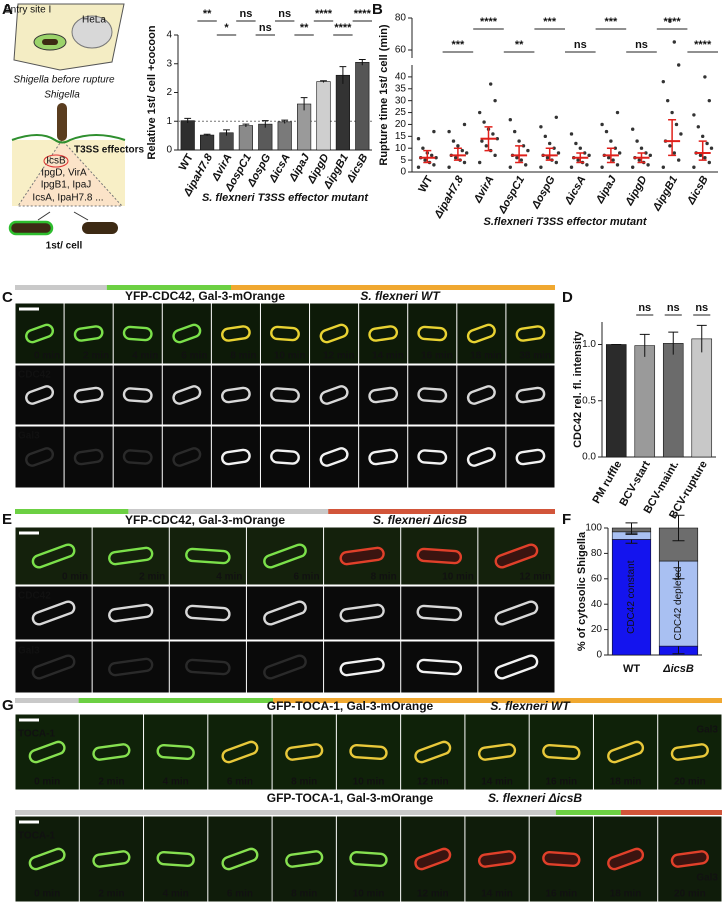 The height and width of the screenshot is (912, 724). I want to click on legend-label: CDC42 depleted, so click(678, 604).